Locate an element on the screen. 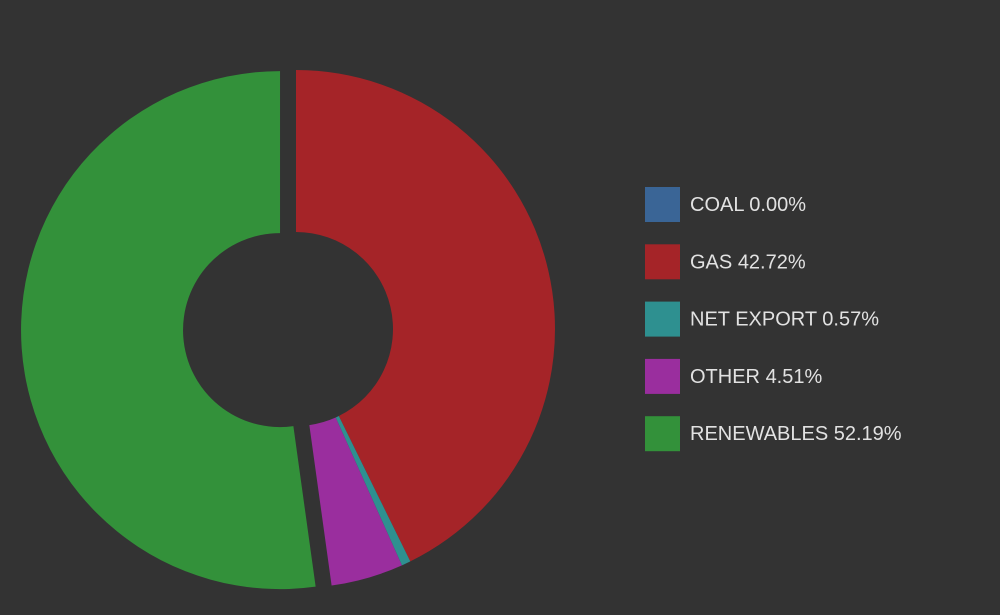 The image size is (1000, 615). legend-value: 52.19% is located at coordinates (868, 434).